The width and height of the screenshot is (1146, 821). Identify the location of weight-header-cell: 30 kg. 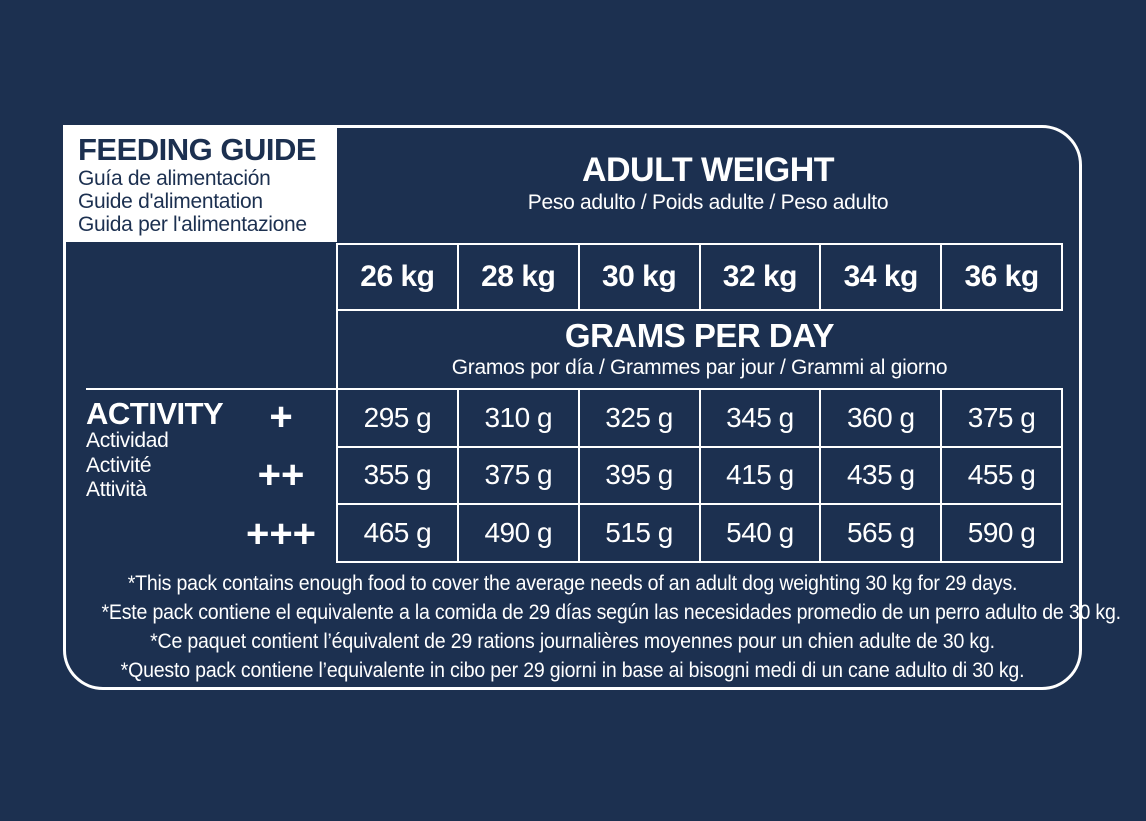
(639, 277).